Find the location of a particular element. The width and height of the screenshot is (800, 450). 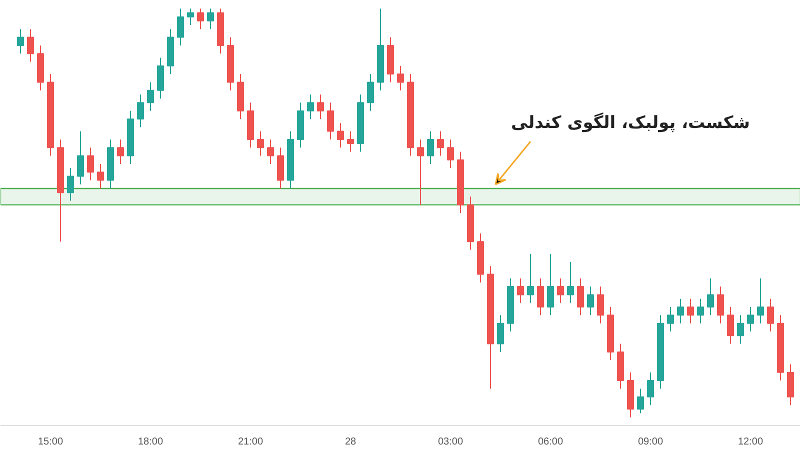

x-tick-label: 09:00 is located at coordinates (651, 442).